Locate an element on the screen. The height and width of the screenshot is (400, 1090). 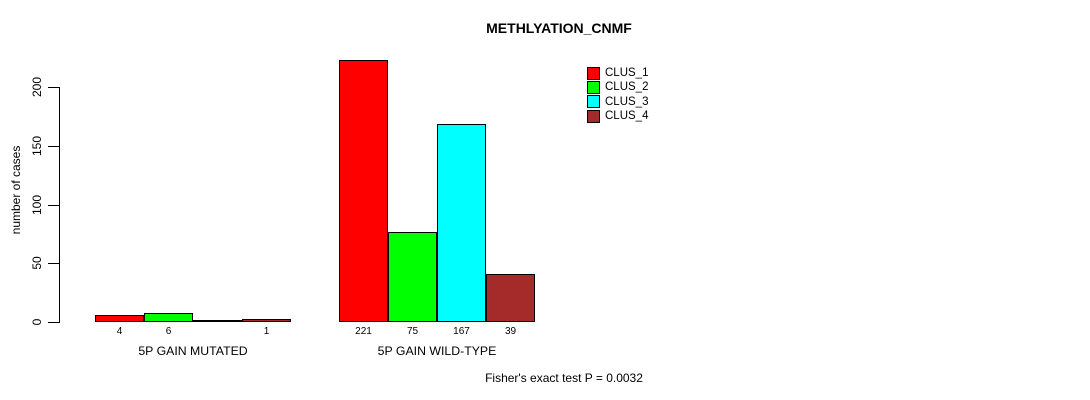
legend-item-clus_3: CLUS_3 is located at coordinates (617, 102).